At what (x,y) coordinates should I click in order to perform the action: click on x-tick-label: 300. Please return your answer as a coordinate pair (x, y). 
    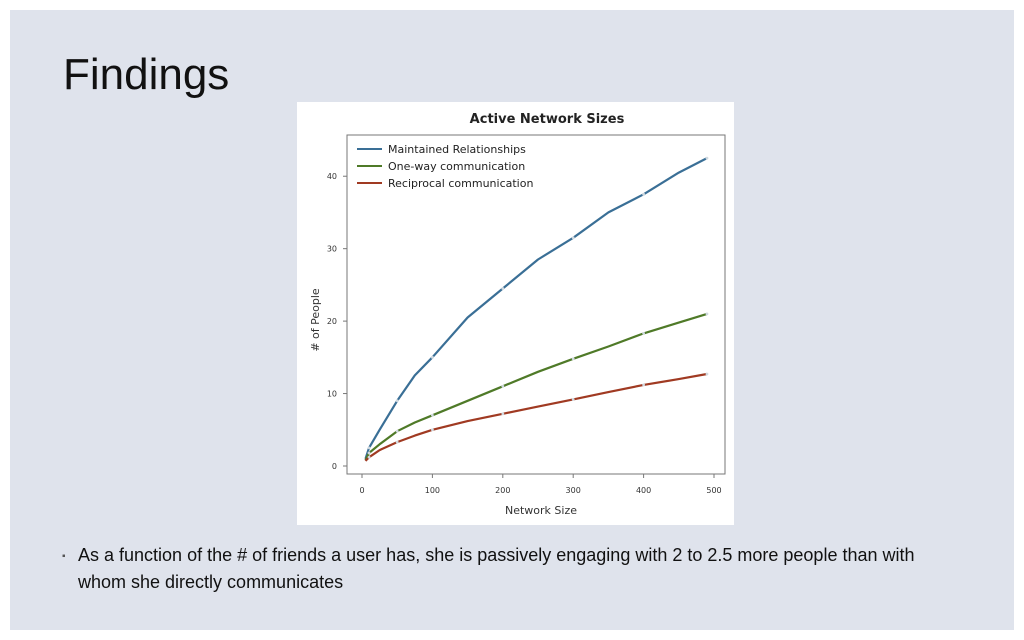
    Looking at the image, I should click on (573, 490).